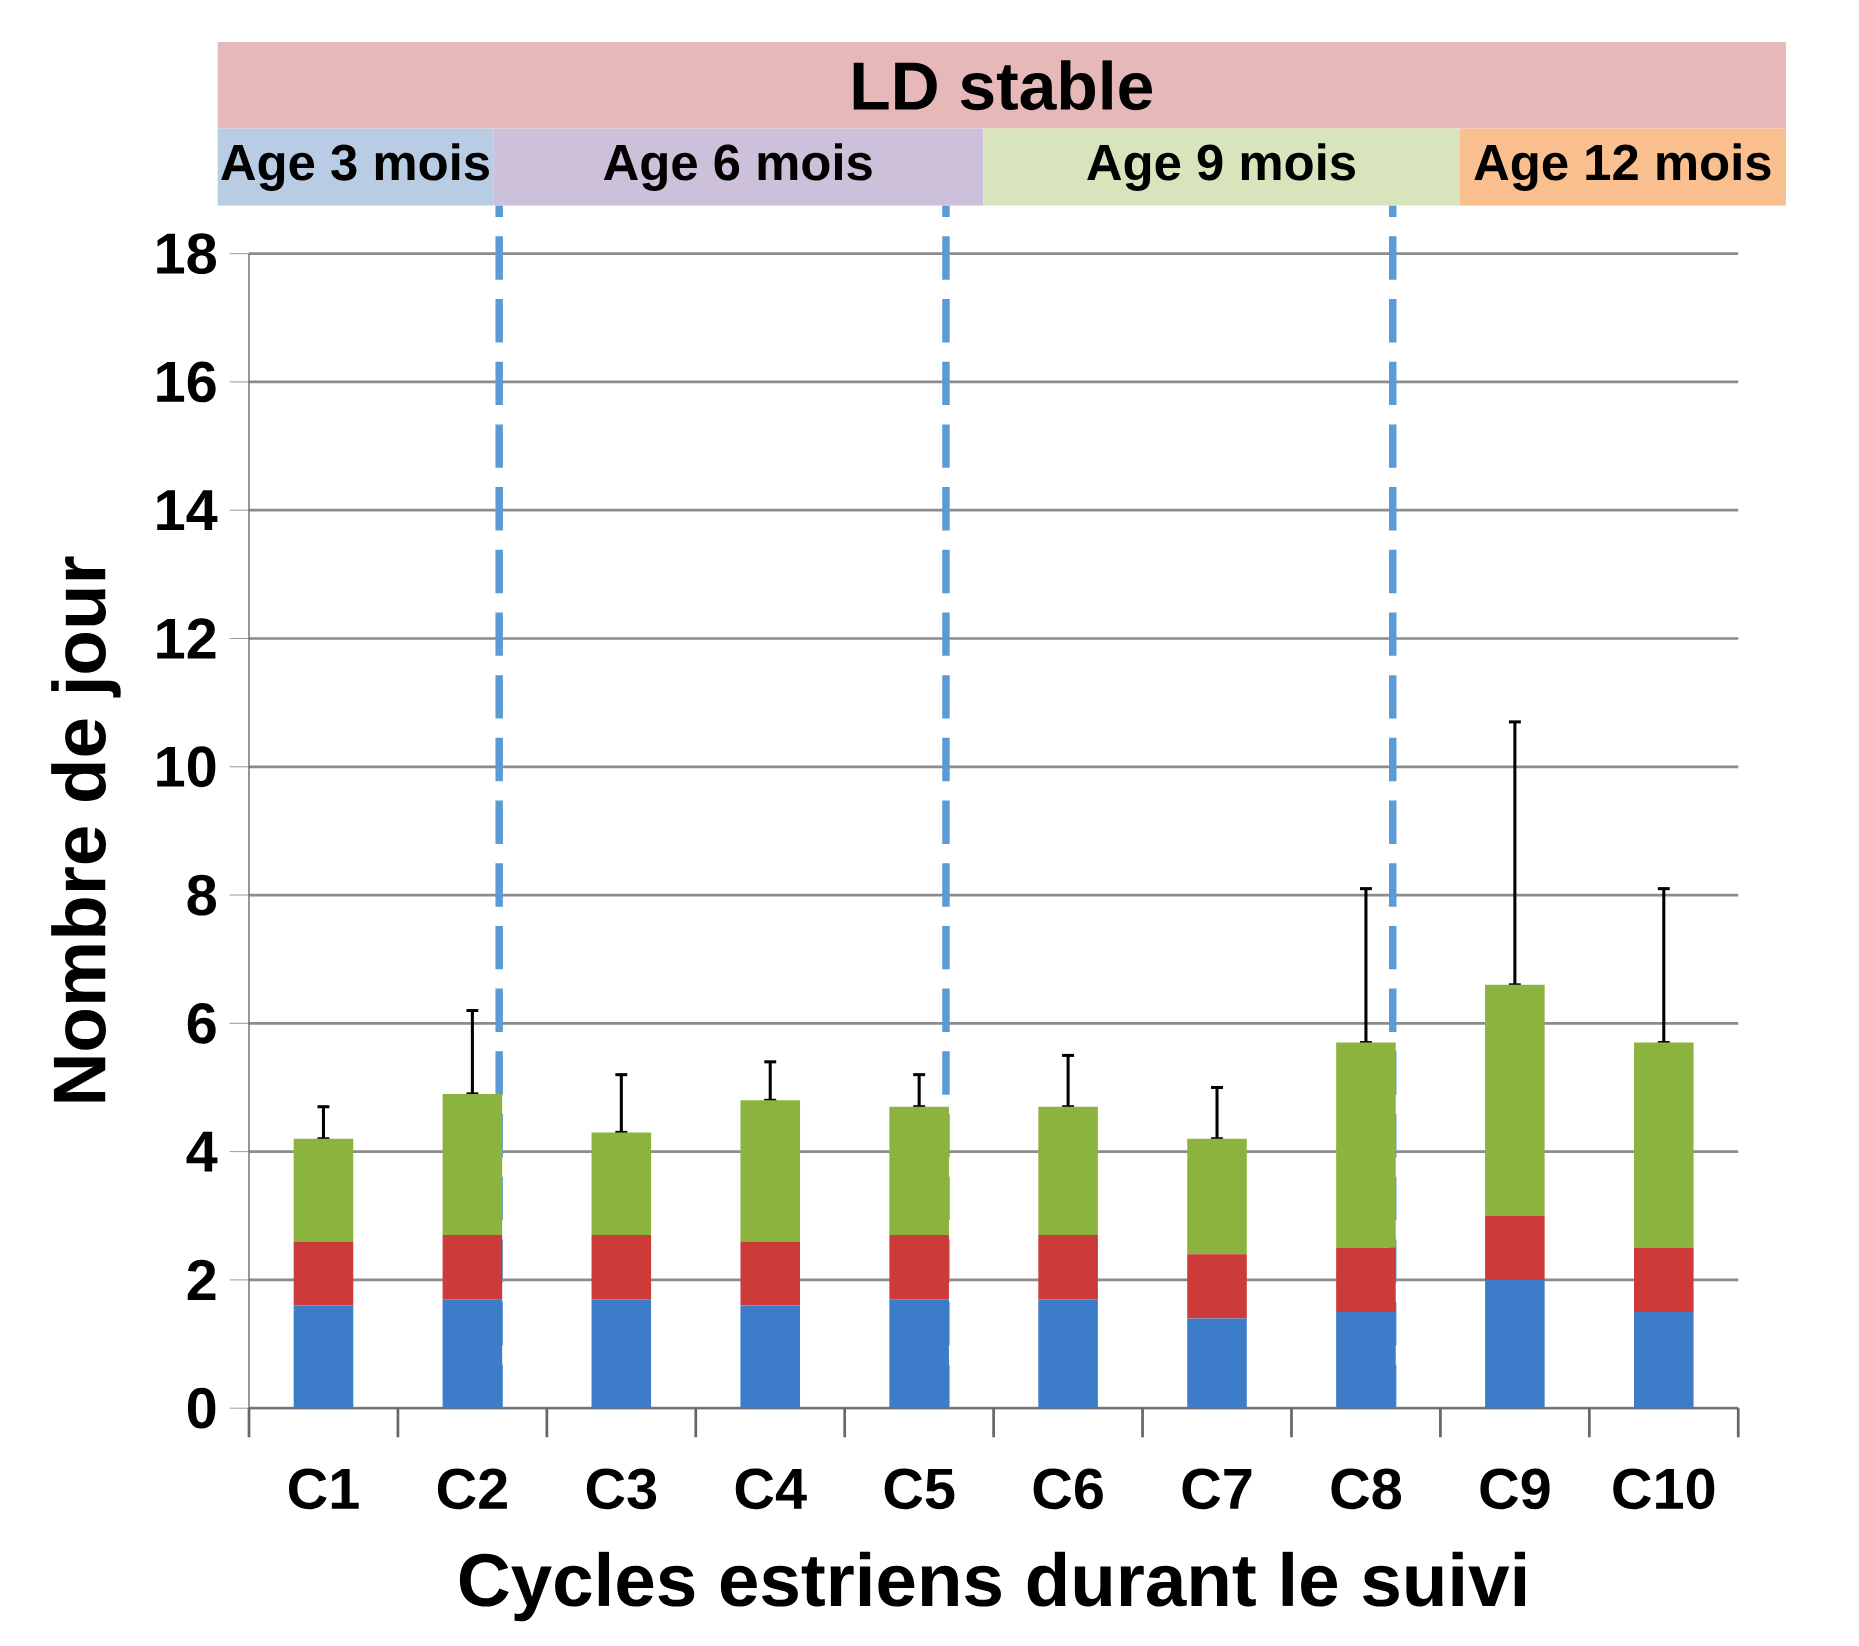 The width and height of the screenshot is (1859, 1646). I want to click on x-tick-label: C8, so click(1366, 1489).